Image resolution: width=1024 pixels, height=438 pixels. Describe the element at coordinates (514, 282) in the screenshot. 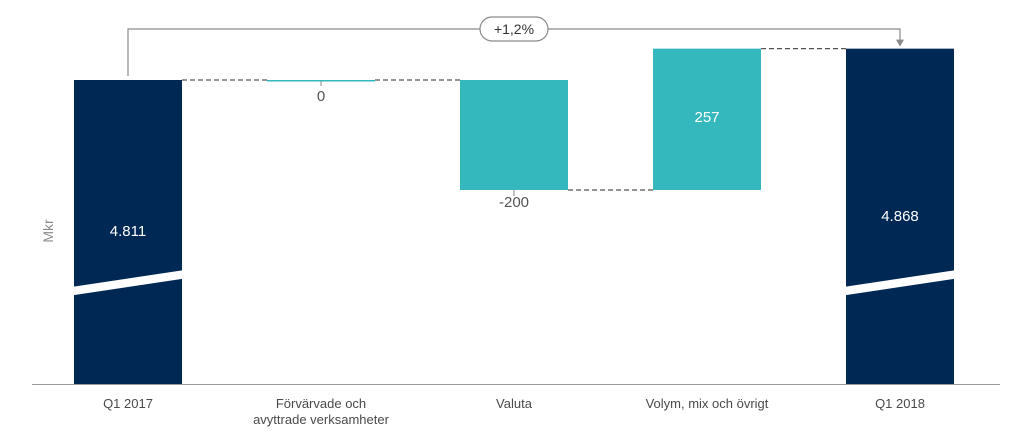

I see `axis-breaks` at that location.